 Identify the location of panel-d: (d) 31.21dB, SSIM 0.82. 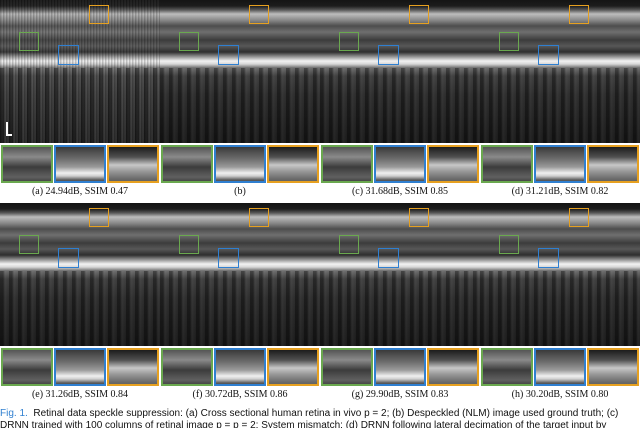
(560, 98).